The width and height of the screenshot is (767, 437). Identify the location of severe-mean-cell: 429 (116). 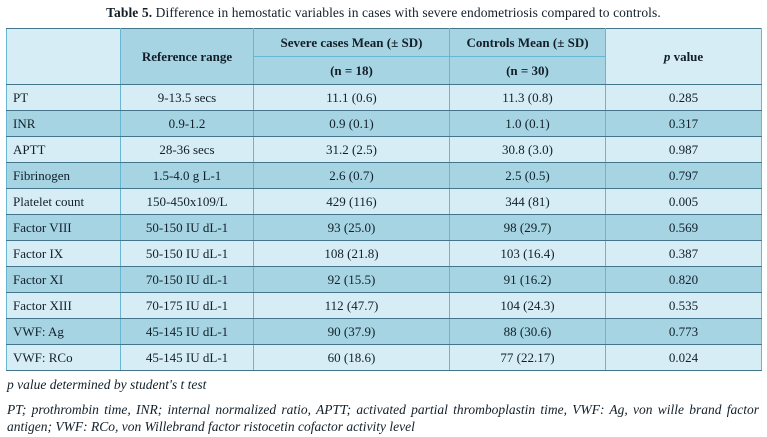
(351, 201).